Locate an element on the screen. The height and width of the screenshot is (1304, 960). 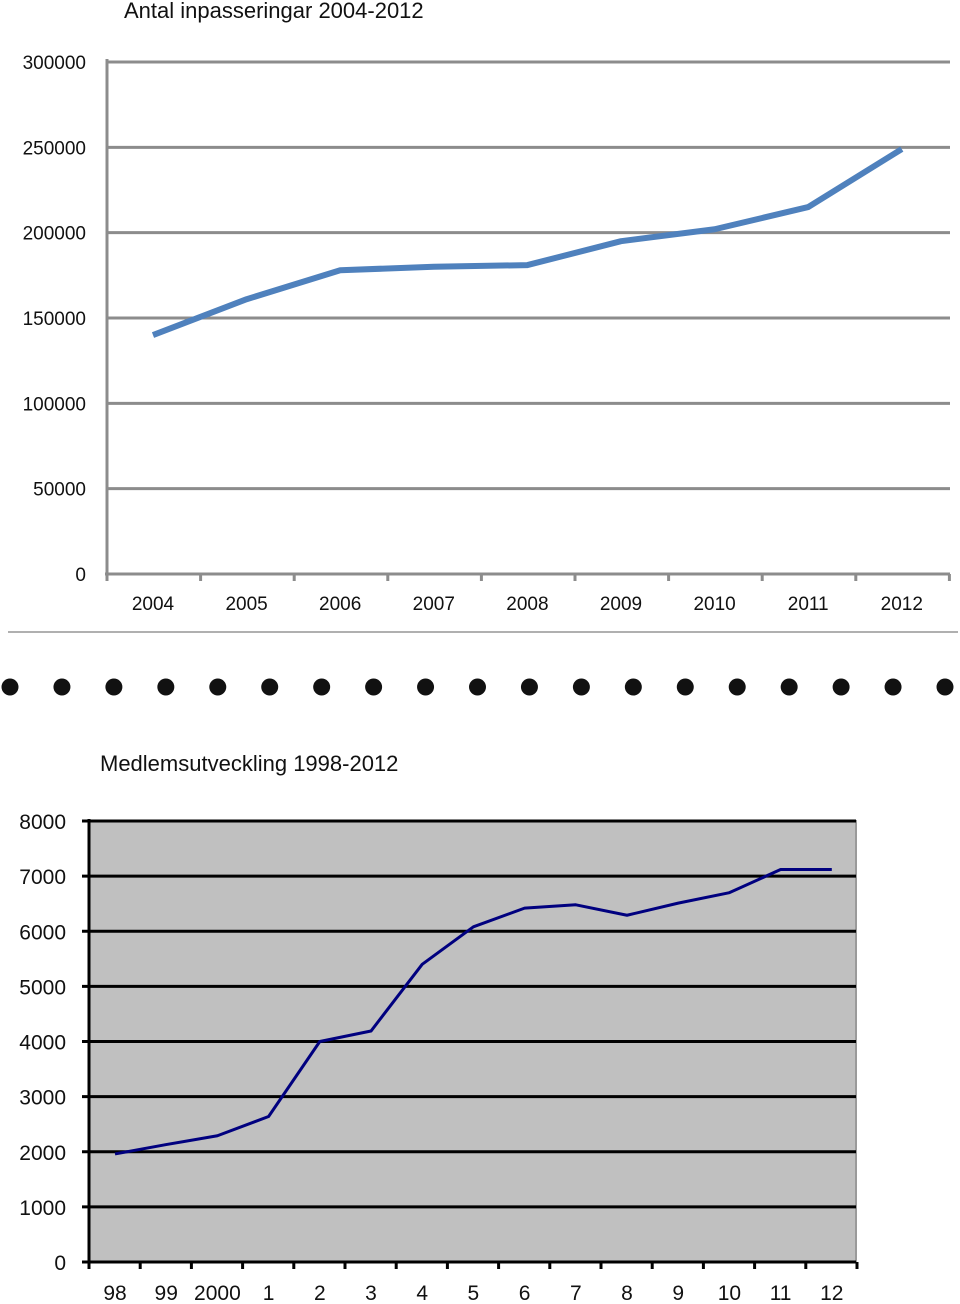
x-tick-label: 9 is located at coordinates (678, 1293).